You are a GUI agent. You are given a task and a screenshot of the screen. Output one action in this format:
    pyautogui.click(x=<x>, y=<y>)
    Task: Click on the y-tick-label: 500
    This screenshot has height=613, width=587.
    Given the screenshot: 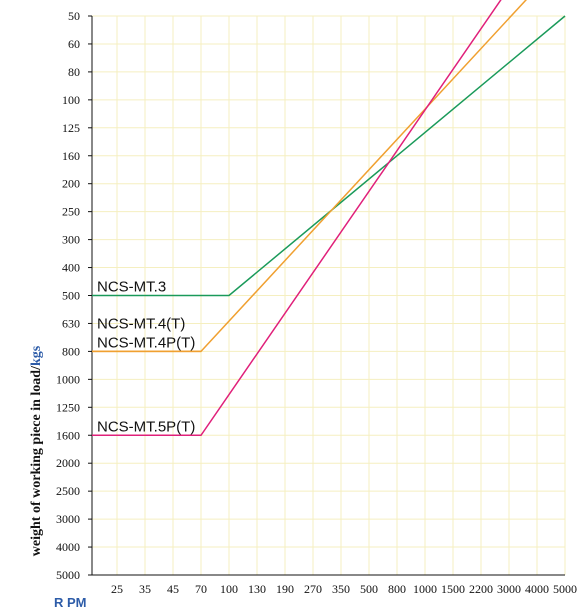 What is the action you would take?
    pyautogui.click(x=71, y=296)
    